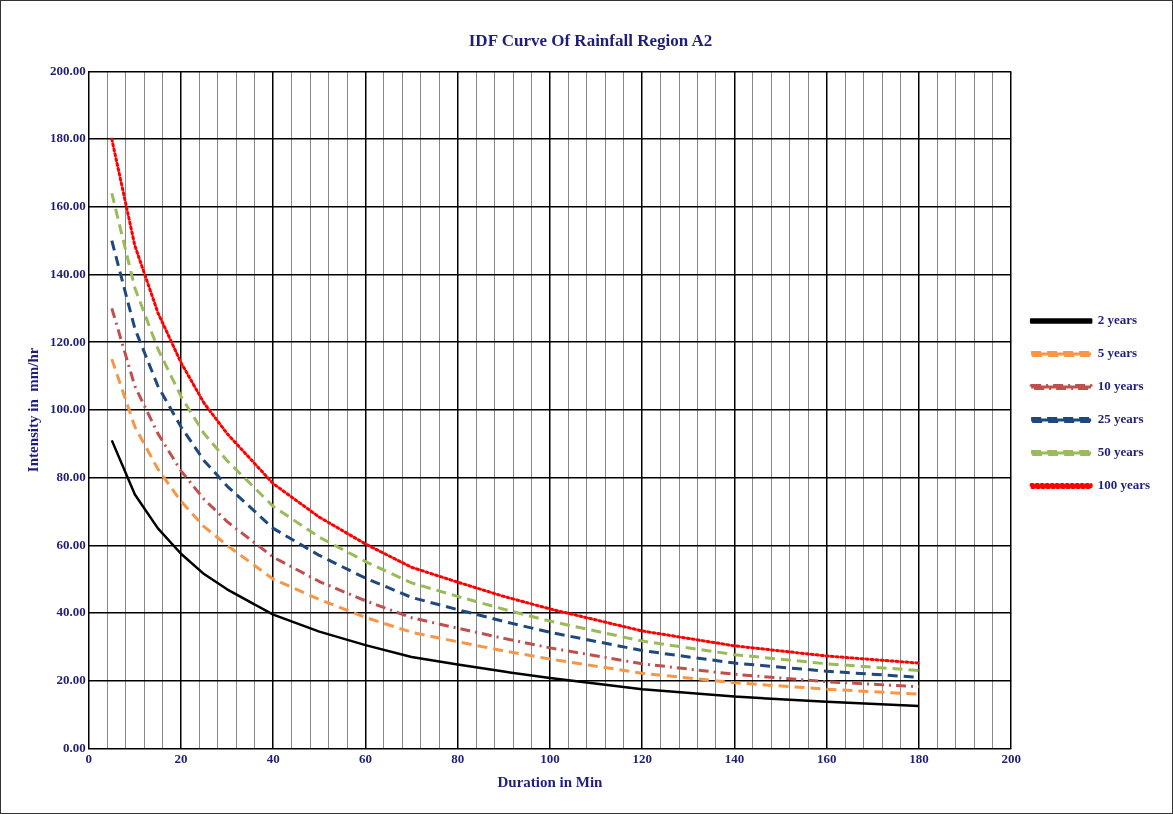 This screenshot has height=814, width=1173. What do you see at coordinates (68, 409) in the screenshot?
I see `y-tick-label: 100.00` at bounding box center [68, 409].